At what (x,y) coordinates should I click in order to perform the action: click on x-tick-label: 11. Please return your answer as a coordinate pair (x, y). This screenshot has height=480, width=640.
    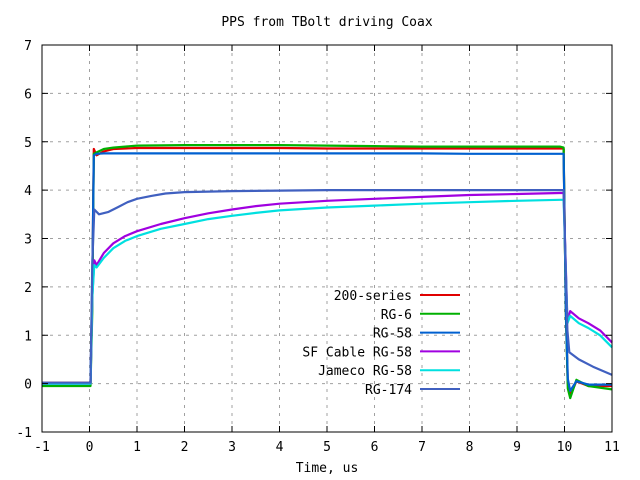
    Looking at the image, I should click on (612, 447).